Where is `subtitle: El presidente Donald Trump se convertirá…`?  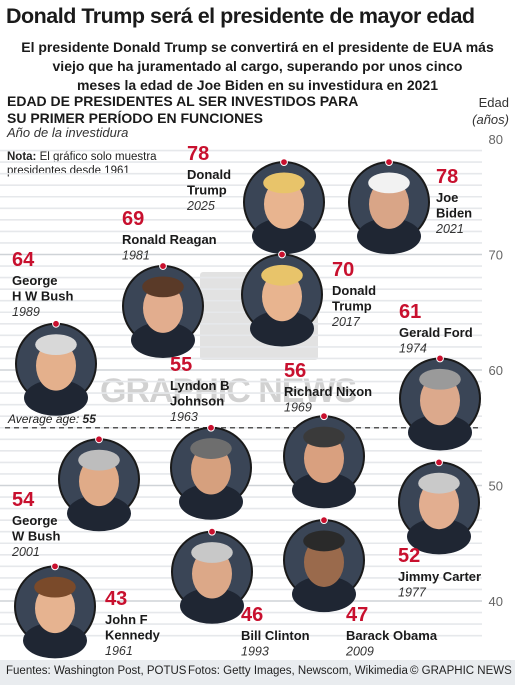
subtitle: El presidente Donald Trump se convertirá… is located at coordinates (257, 66).